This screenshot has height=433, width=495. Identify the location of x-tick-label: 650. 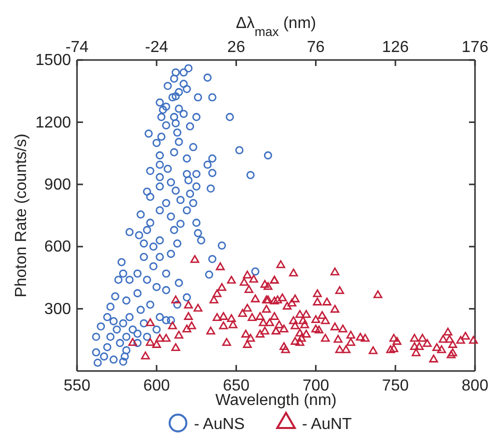
(236, 385).